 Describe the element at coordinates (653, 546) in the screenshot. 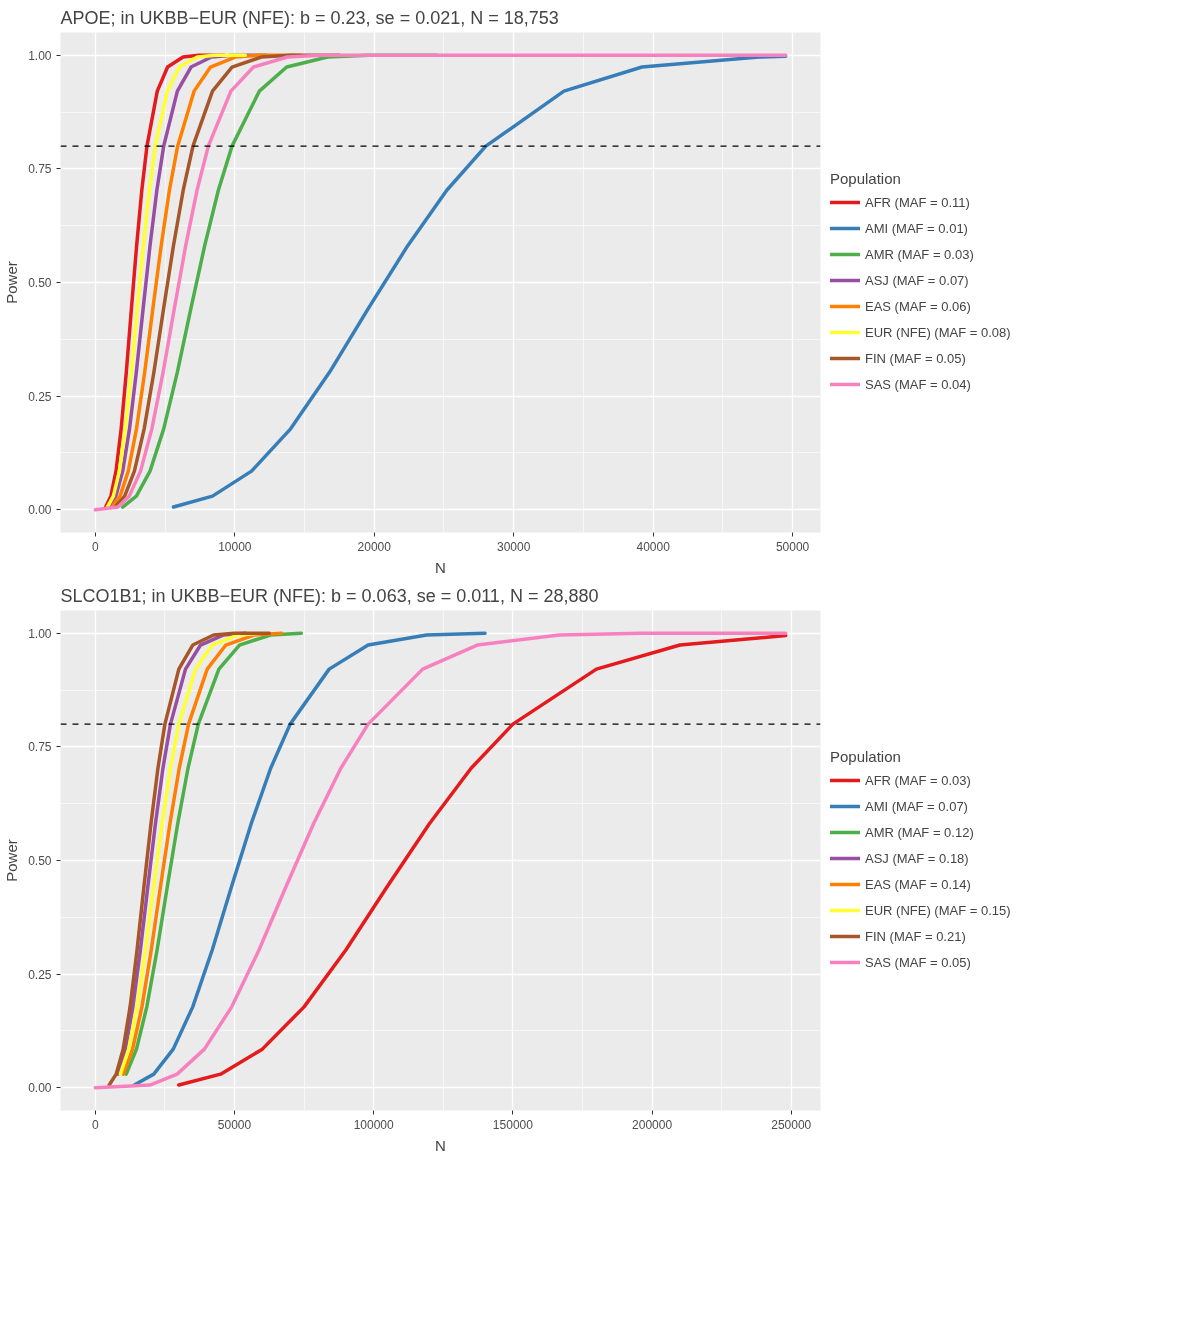

I see `x-tick-label: 40000` at that location.